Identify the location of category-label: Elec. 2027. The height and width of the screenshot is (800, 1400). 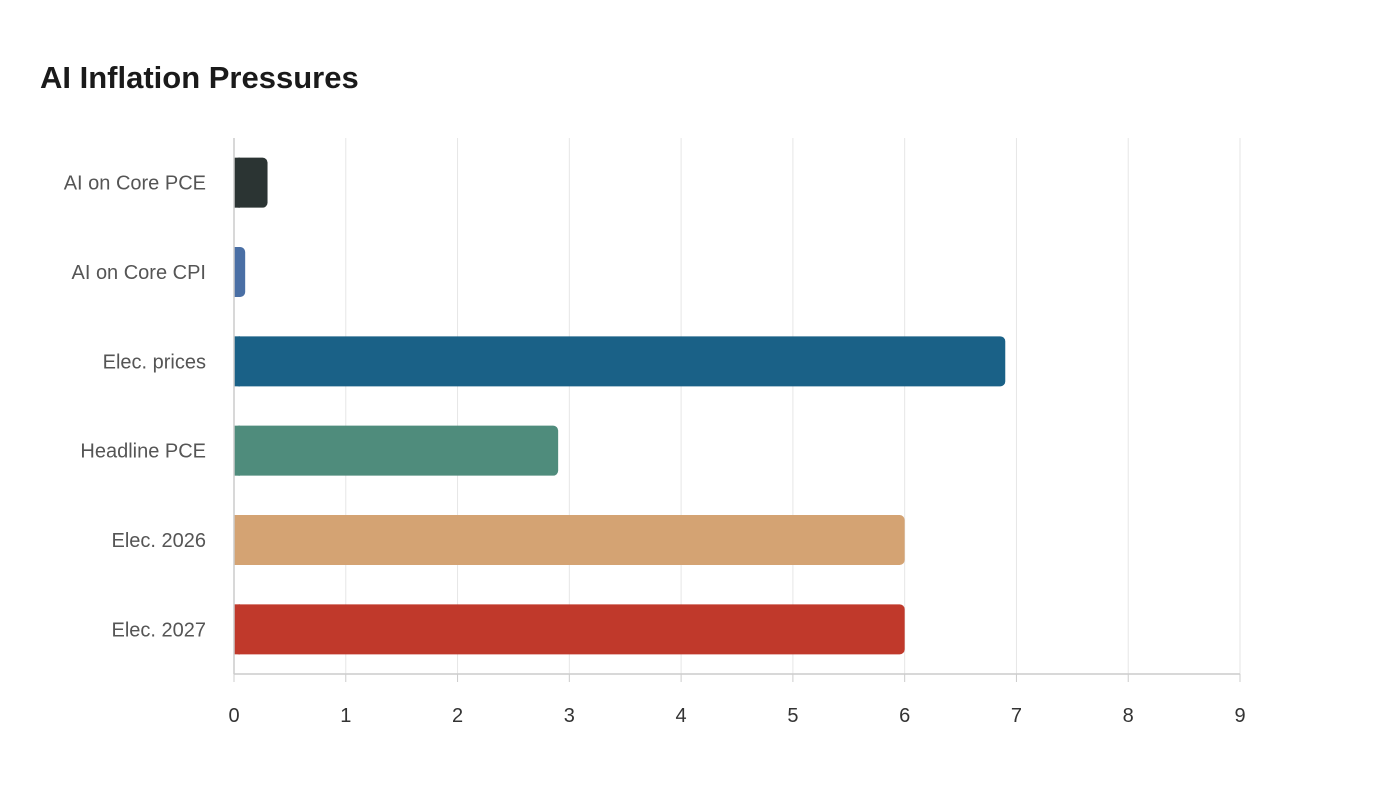
(158, 630).